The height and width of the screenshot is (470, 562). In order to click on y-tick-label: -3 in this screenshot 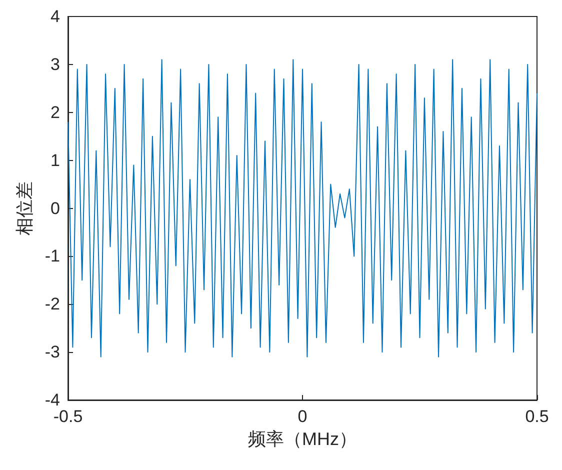, I will do `click(52, 352)`.